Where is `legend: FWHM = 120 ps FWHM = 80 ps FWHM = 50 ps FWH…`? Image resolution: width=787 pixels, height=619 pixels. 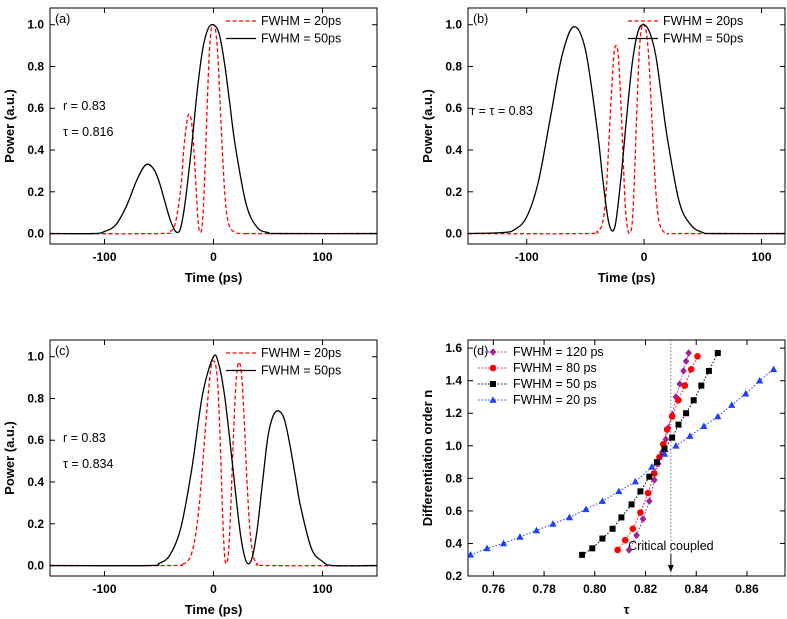
legend: FWHM = 120 ps FWHM = 80 ps FWHM = 50 ps FWH… is located at coordinates (541, 376).